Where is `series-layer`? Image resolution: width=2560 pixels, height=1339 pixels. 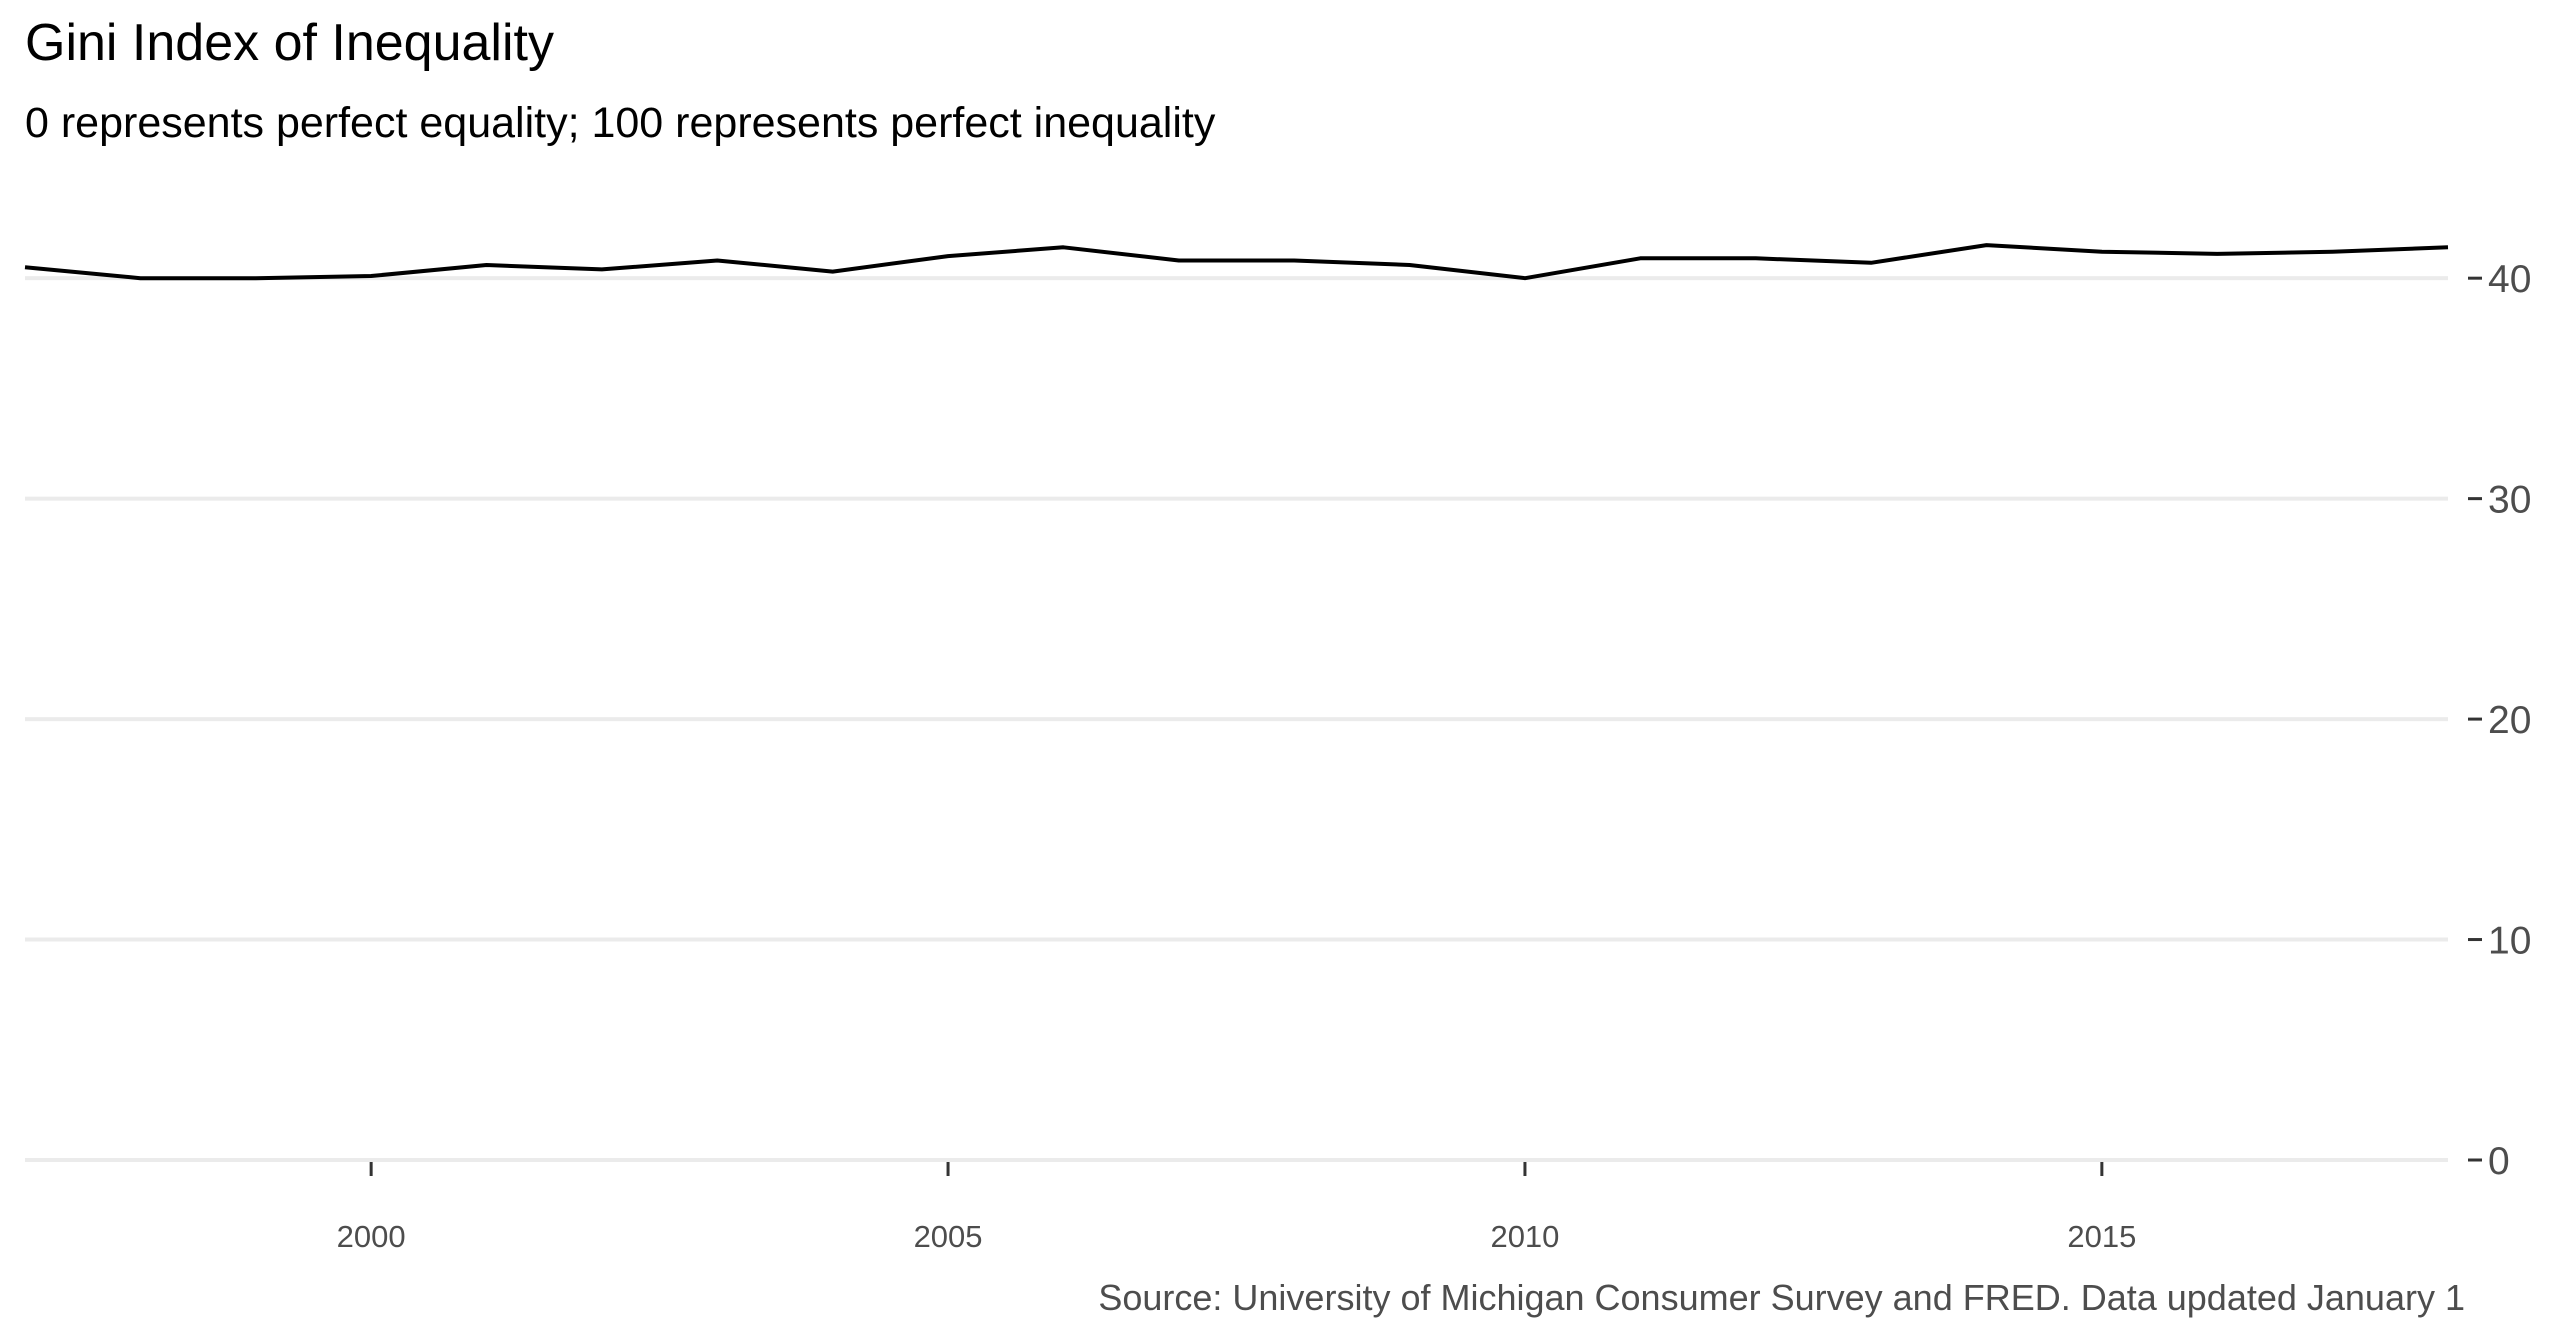
series-layer is located at coordinates (1236, 262).